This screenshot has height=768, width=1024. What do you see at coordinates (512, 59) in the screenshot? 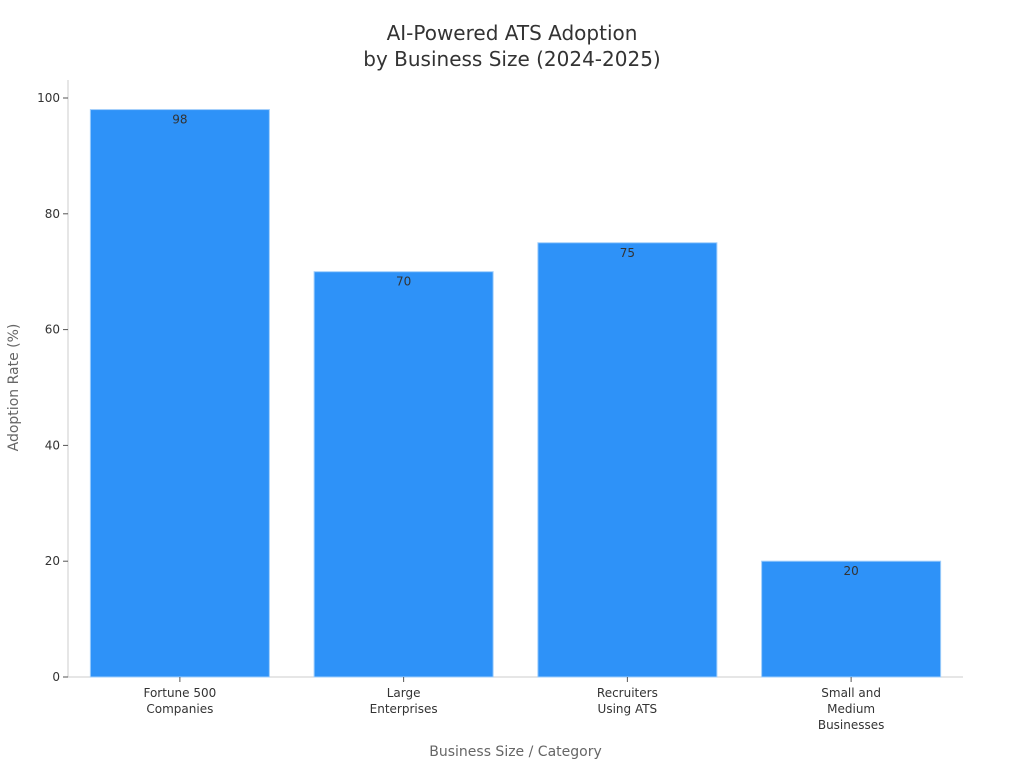
I see `chart-title-line-2: by Business Size (2024-2025)` at bounding box center [512, 59].